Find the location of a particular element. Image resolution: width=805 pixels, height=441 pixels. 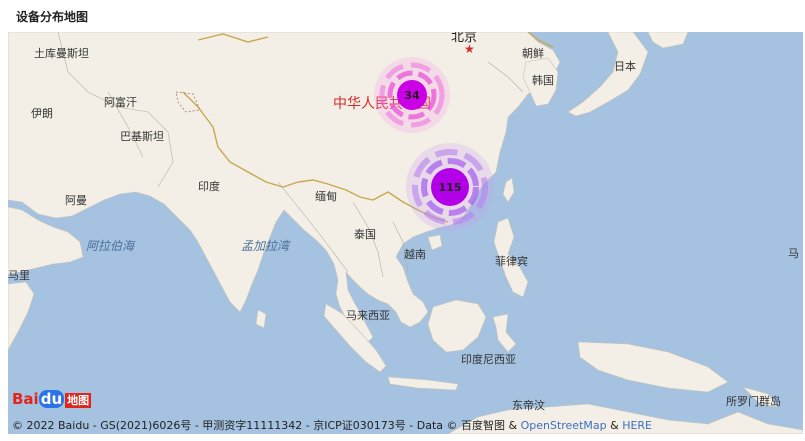

landmass-java is located at coordinates (423, 383).